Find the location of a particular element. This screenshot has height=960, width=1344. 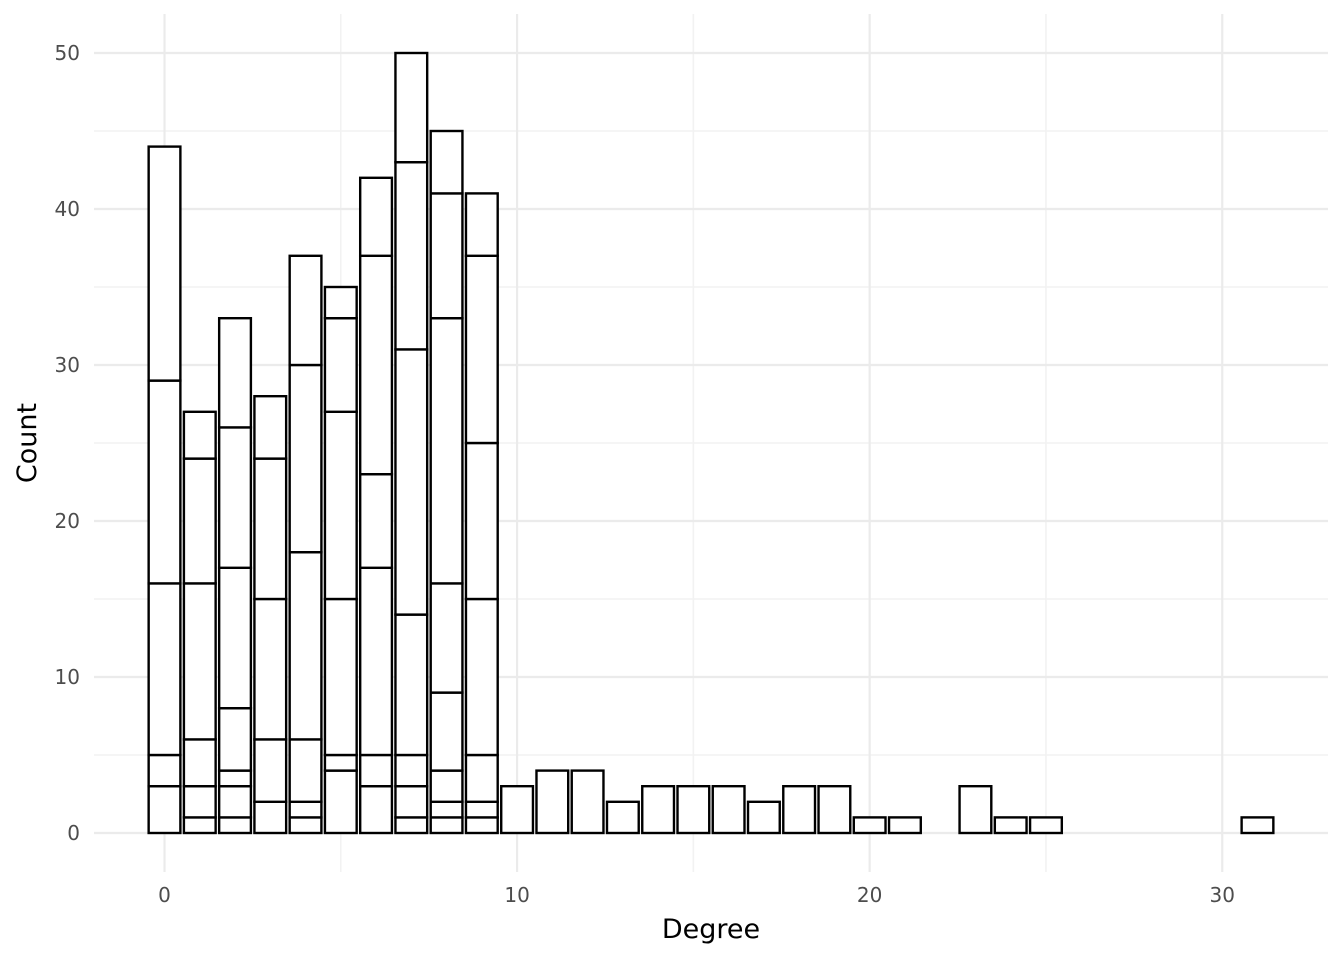

y-tick-label: 20 is located at coordinates (67, 521).